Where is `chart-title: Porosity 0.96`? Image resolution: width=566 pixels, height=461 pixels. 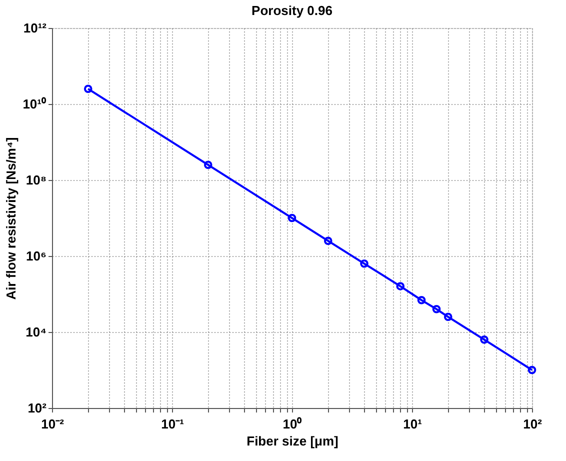
chart-title: Porosity 0.96 is located at coordinates (292, 10).